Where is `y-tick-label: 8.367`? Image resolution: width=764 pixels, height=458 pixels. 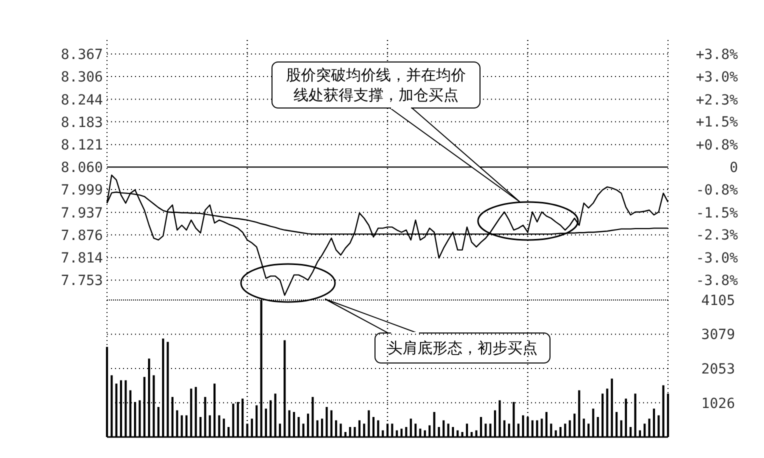
y-tick-label: 8.367 is located at coordinates (81, 54).